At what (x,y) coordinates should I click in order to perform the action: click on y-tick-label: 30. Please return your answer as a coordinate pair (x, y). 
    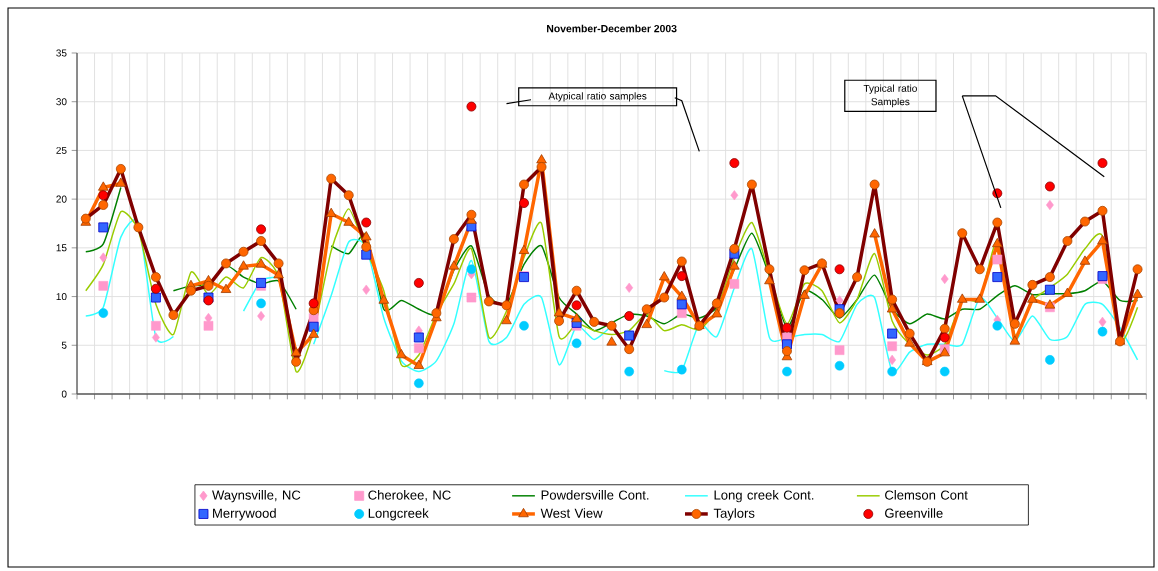
    Looking at the image, I should click on (61, 102).